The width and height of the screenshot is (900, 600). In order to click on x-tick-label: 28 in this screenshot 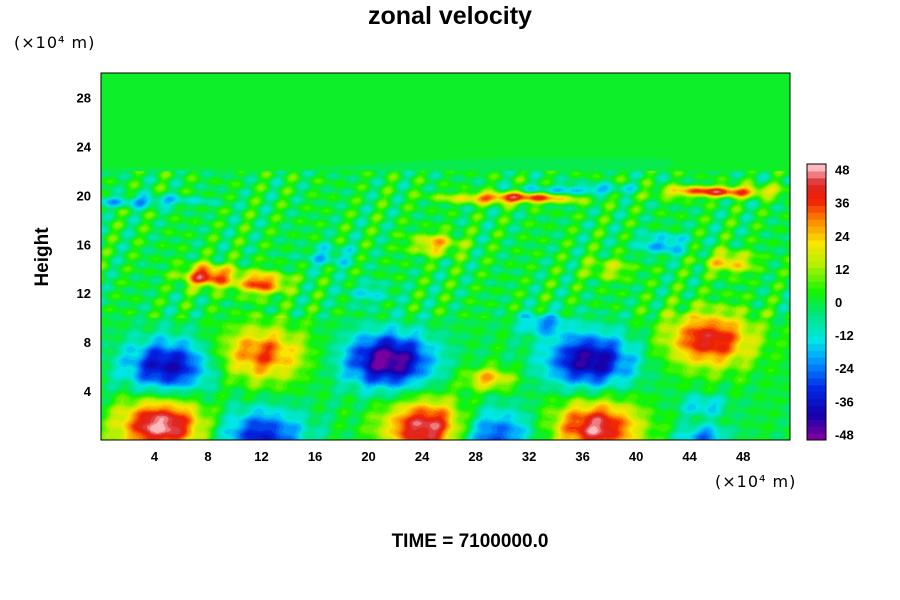, I will do `click(475, 456)`.